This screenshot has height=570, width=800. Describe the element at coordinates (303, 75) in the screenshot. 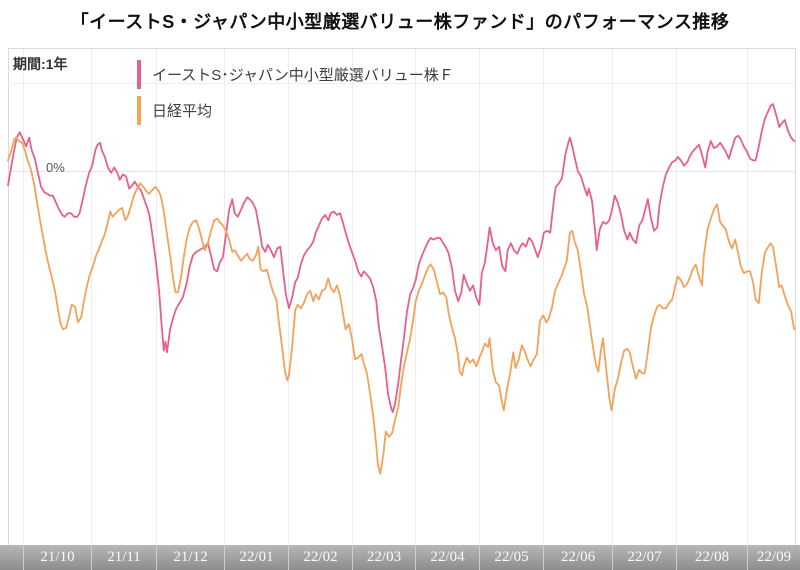

I see `legend-label-fund: イーストS･ジャパン中小型厳選バリュー株Ｆ` at that location.